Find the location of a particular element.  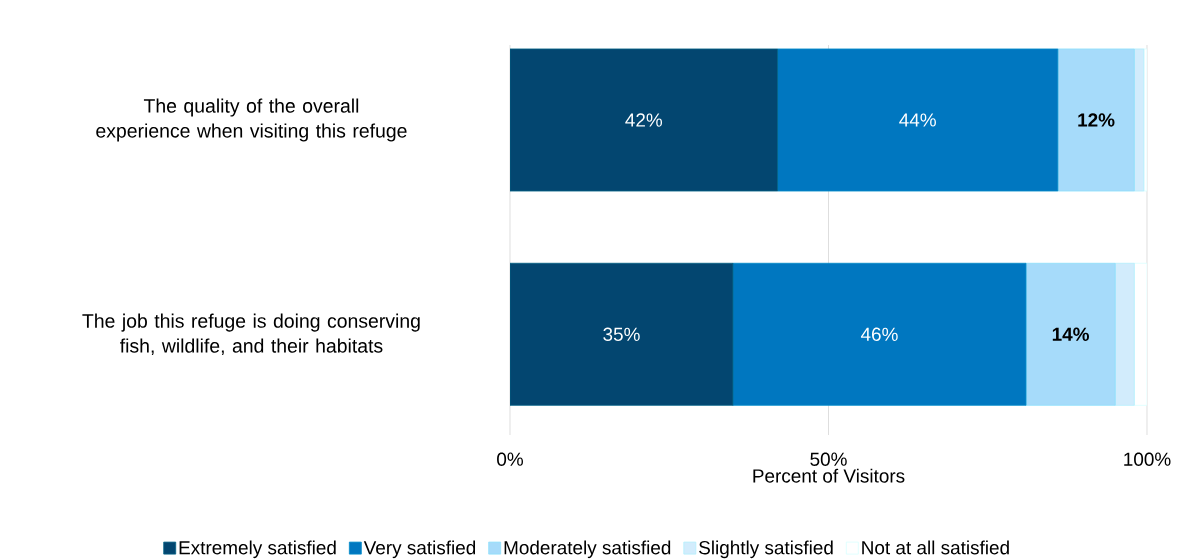

legend-label: Very satisfied is located at coordinates (419, 549).